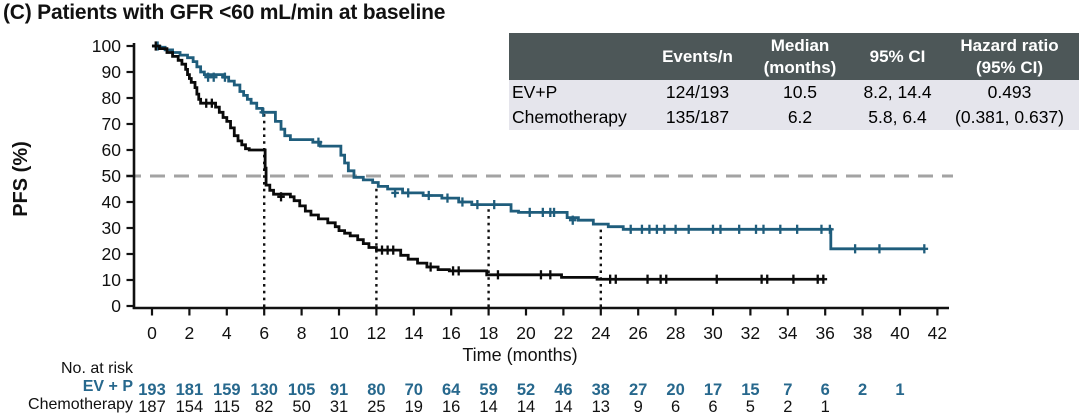  Describe the element at coordinates (675, 390) in the screenshot. I see `at-risk-count: 20` at that location.